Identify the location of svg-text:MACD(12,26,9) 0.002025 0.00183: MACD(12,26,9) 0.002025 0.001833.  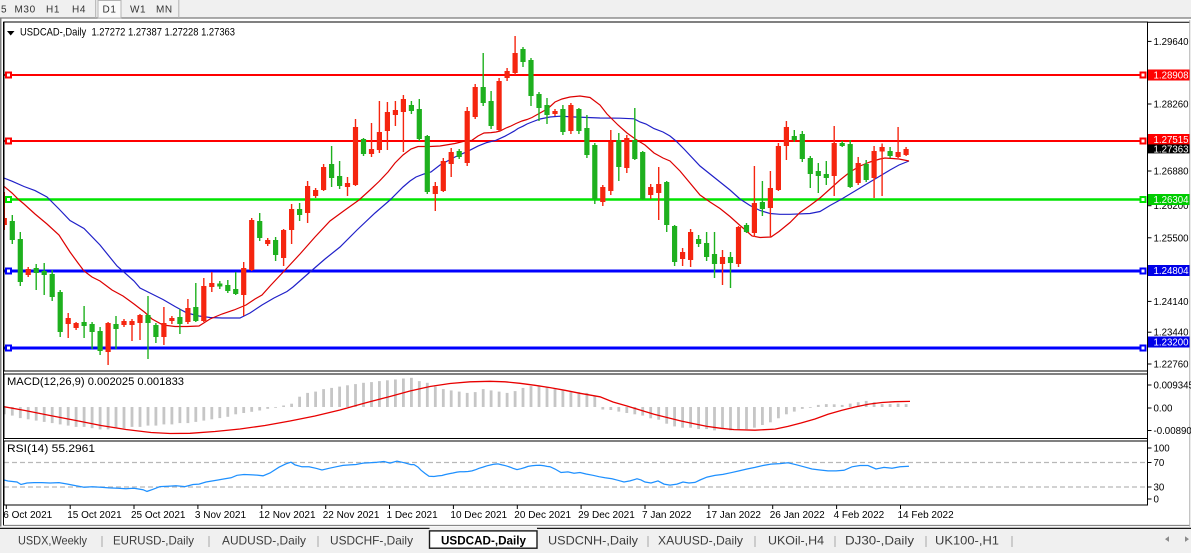
(95, 382).